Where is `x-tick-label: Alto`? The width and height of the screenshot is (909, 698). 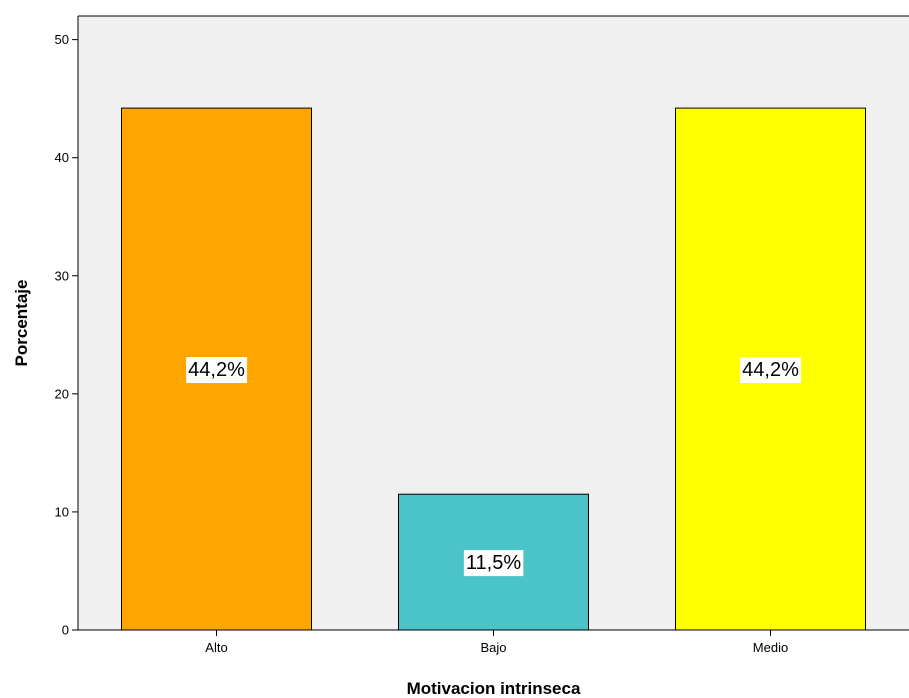 x-tick-label: Alto is located at coordinates (216, 647).